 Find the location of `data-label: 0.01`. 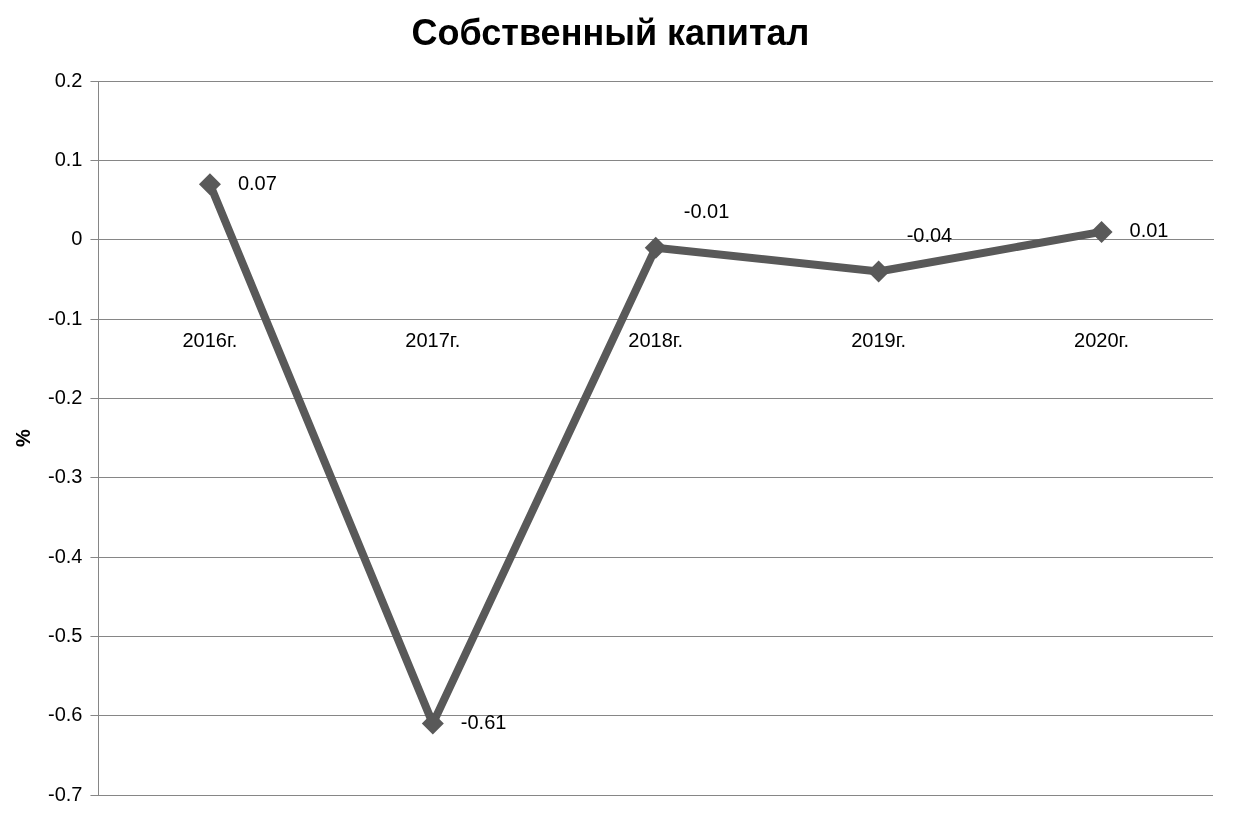

data-label: 0.01 is located at coordinates (1149, 230).